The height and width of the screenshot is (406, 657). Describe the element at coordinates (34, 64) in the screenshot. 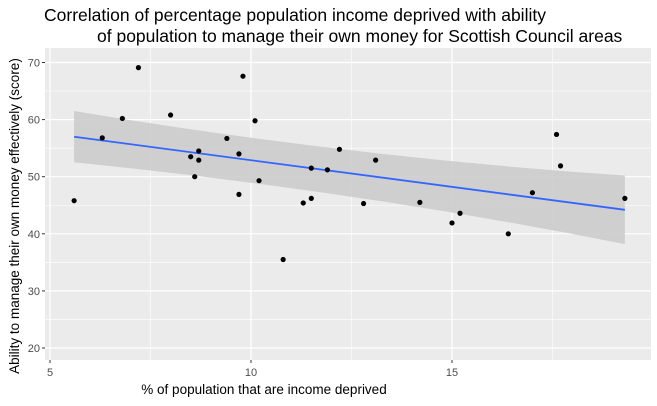

I see `y-tick-label: 70` at that location.